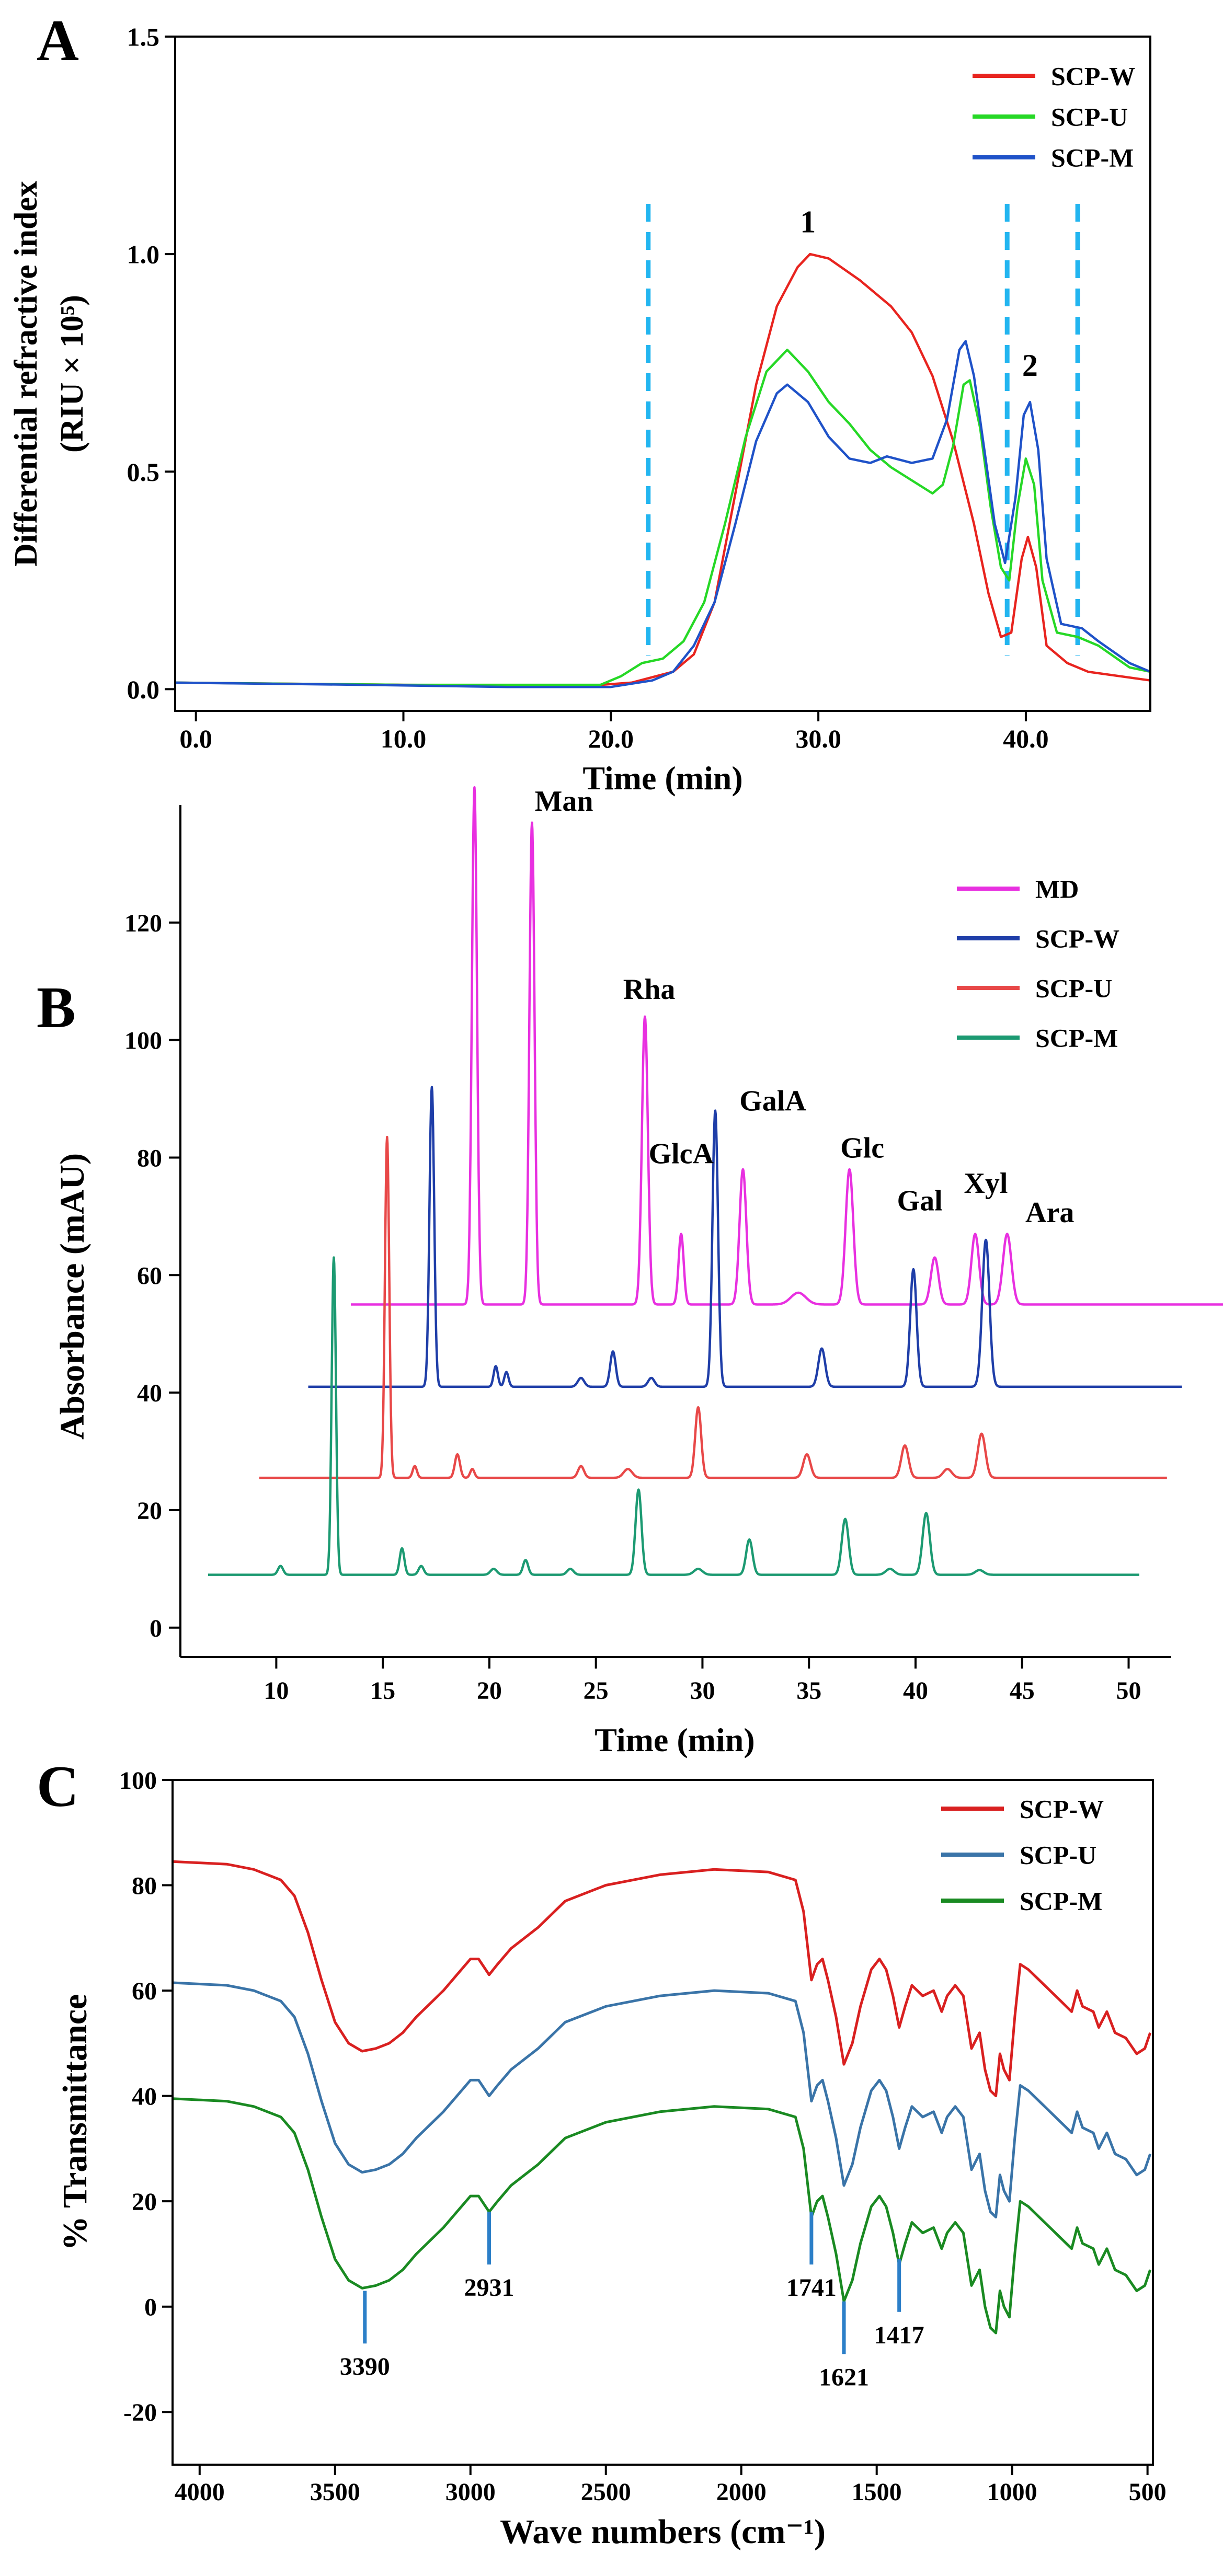  Describe the element at coordinates (470, 2492) in the screenshot. I see `x-tick-label: 3000` at that location.